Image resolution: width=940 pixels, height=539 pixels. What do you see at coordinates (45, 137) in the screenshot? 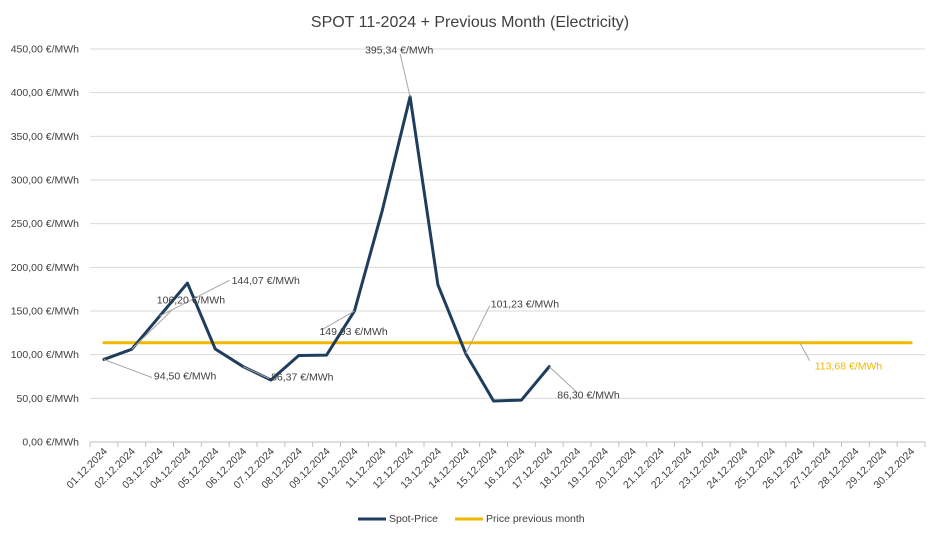
I see `y-tick-label: 350,00 €/MWh` at bounding box center [45, 137].